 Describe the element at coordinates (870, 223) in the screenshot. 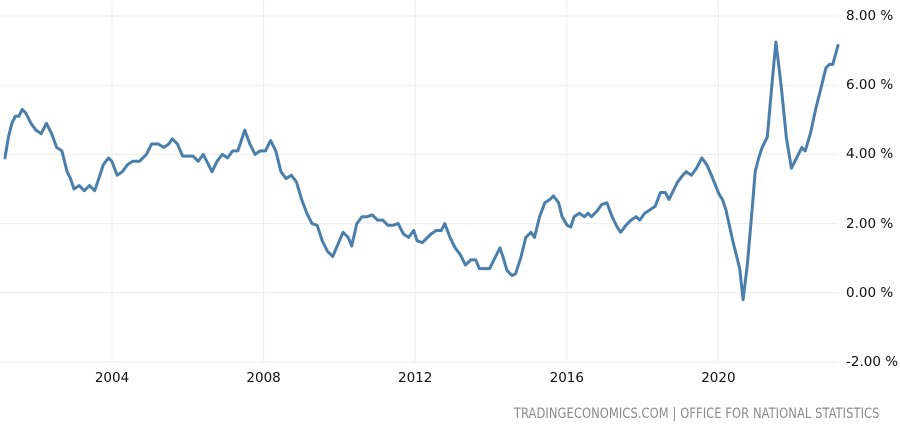

I see `y-tick-label: 2.00 %` at that location.